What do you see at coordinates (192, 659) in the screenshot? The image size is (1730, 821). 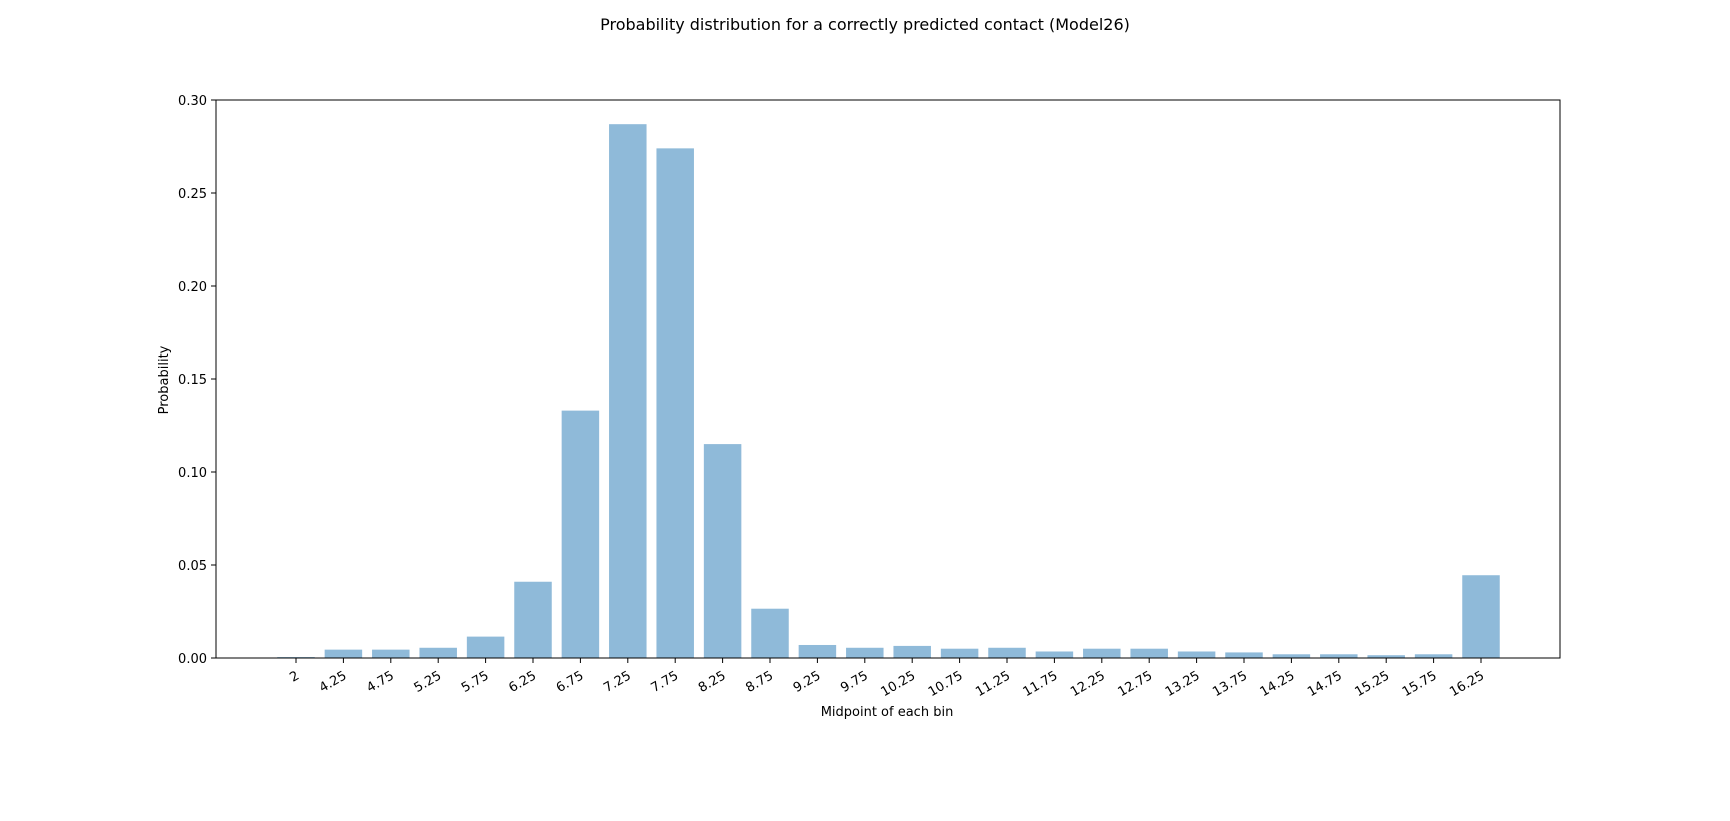 I see `y-tick-label: 0.00` at bounding box center [192, 659].